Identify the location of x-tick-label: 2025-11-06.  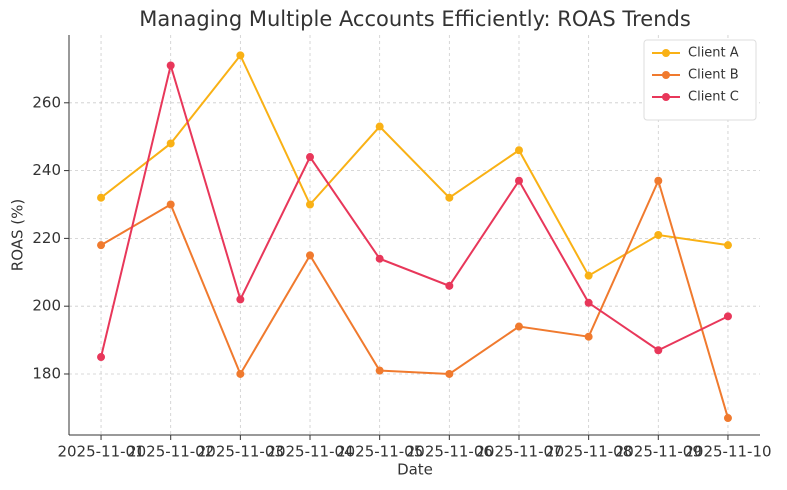
(449, 452).